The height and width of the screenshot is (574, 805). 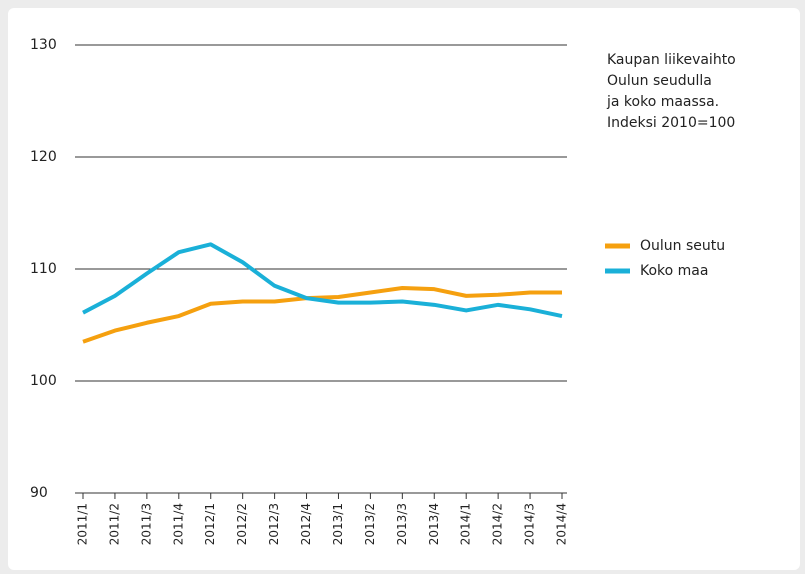 What do you see at coordinates (43, 381) in the screenshot?
I see `y-tick-label: 100` at bounding box center [43, 381].